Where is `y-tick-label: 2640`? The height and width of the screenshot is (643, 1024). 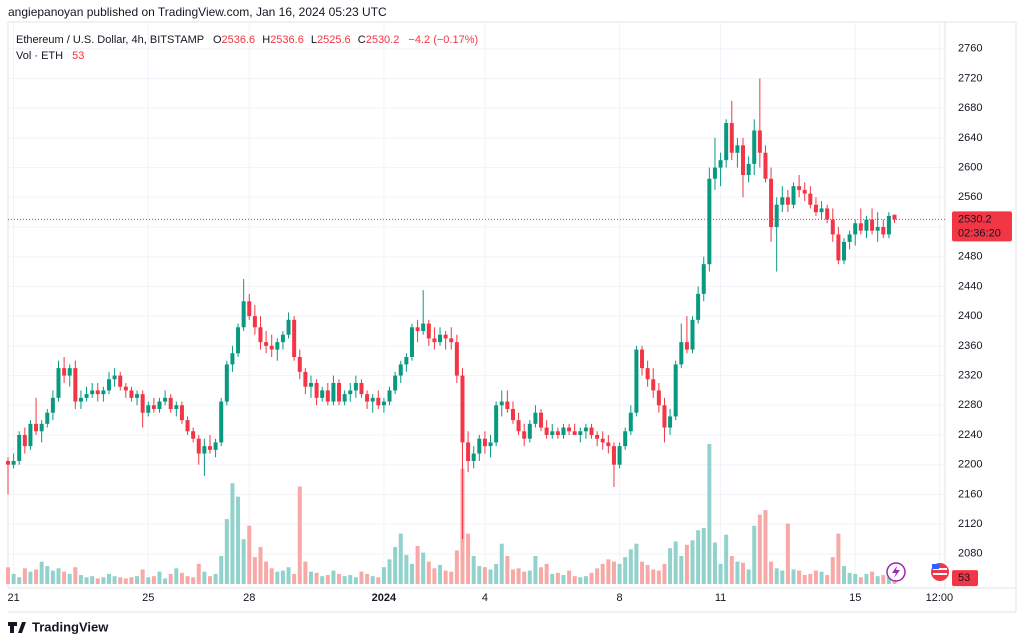 y-tick-label: 2640 is located at coordinates (970, 138).